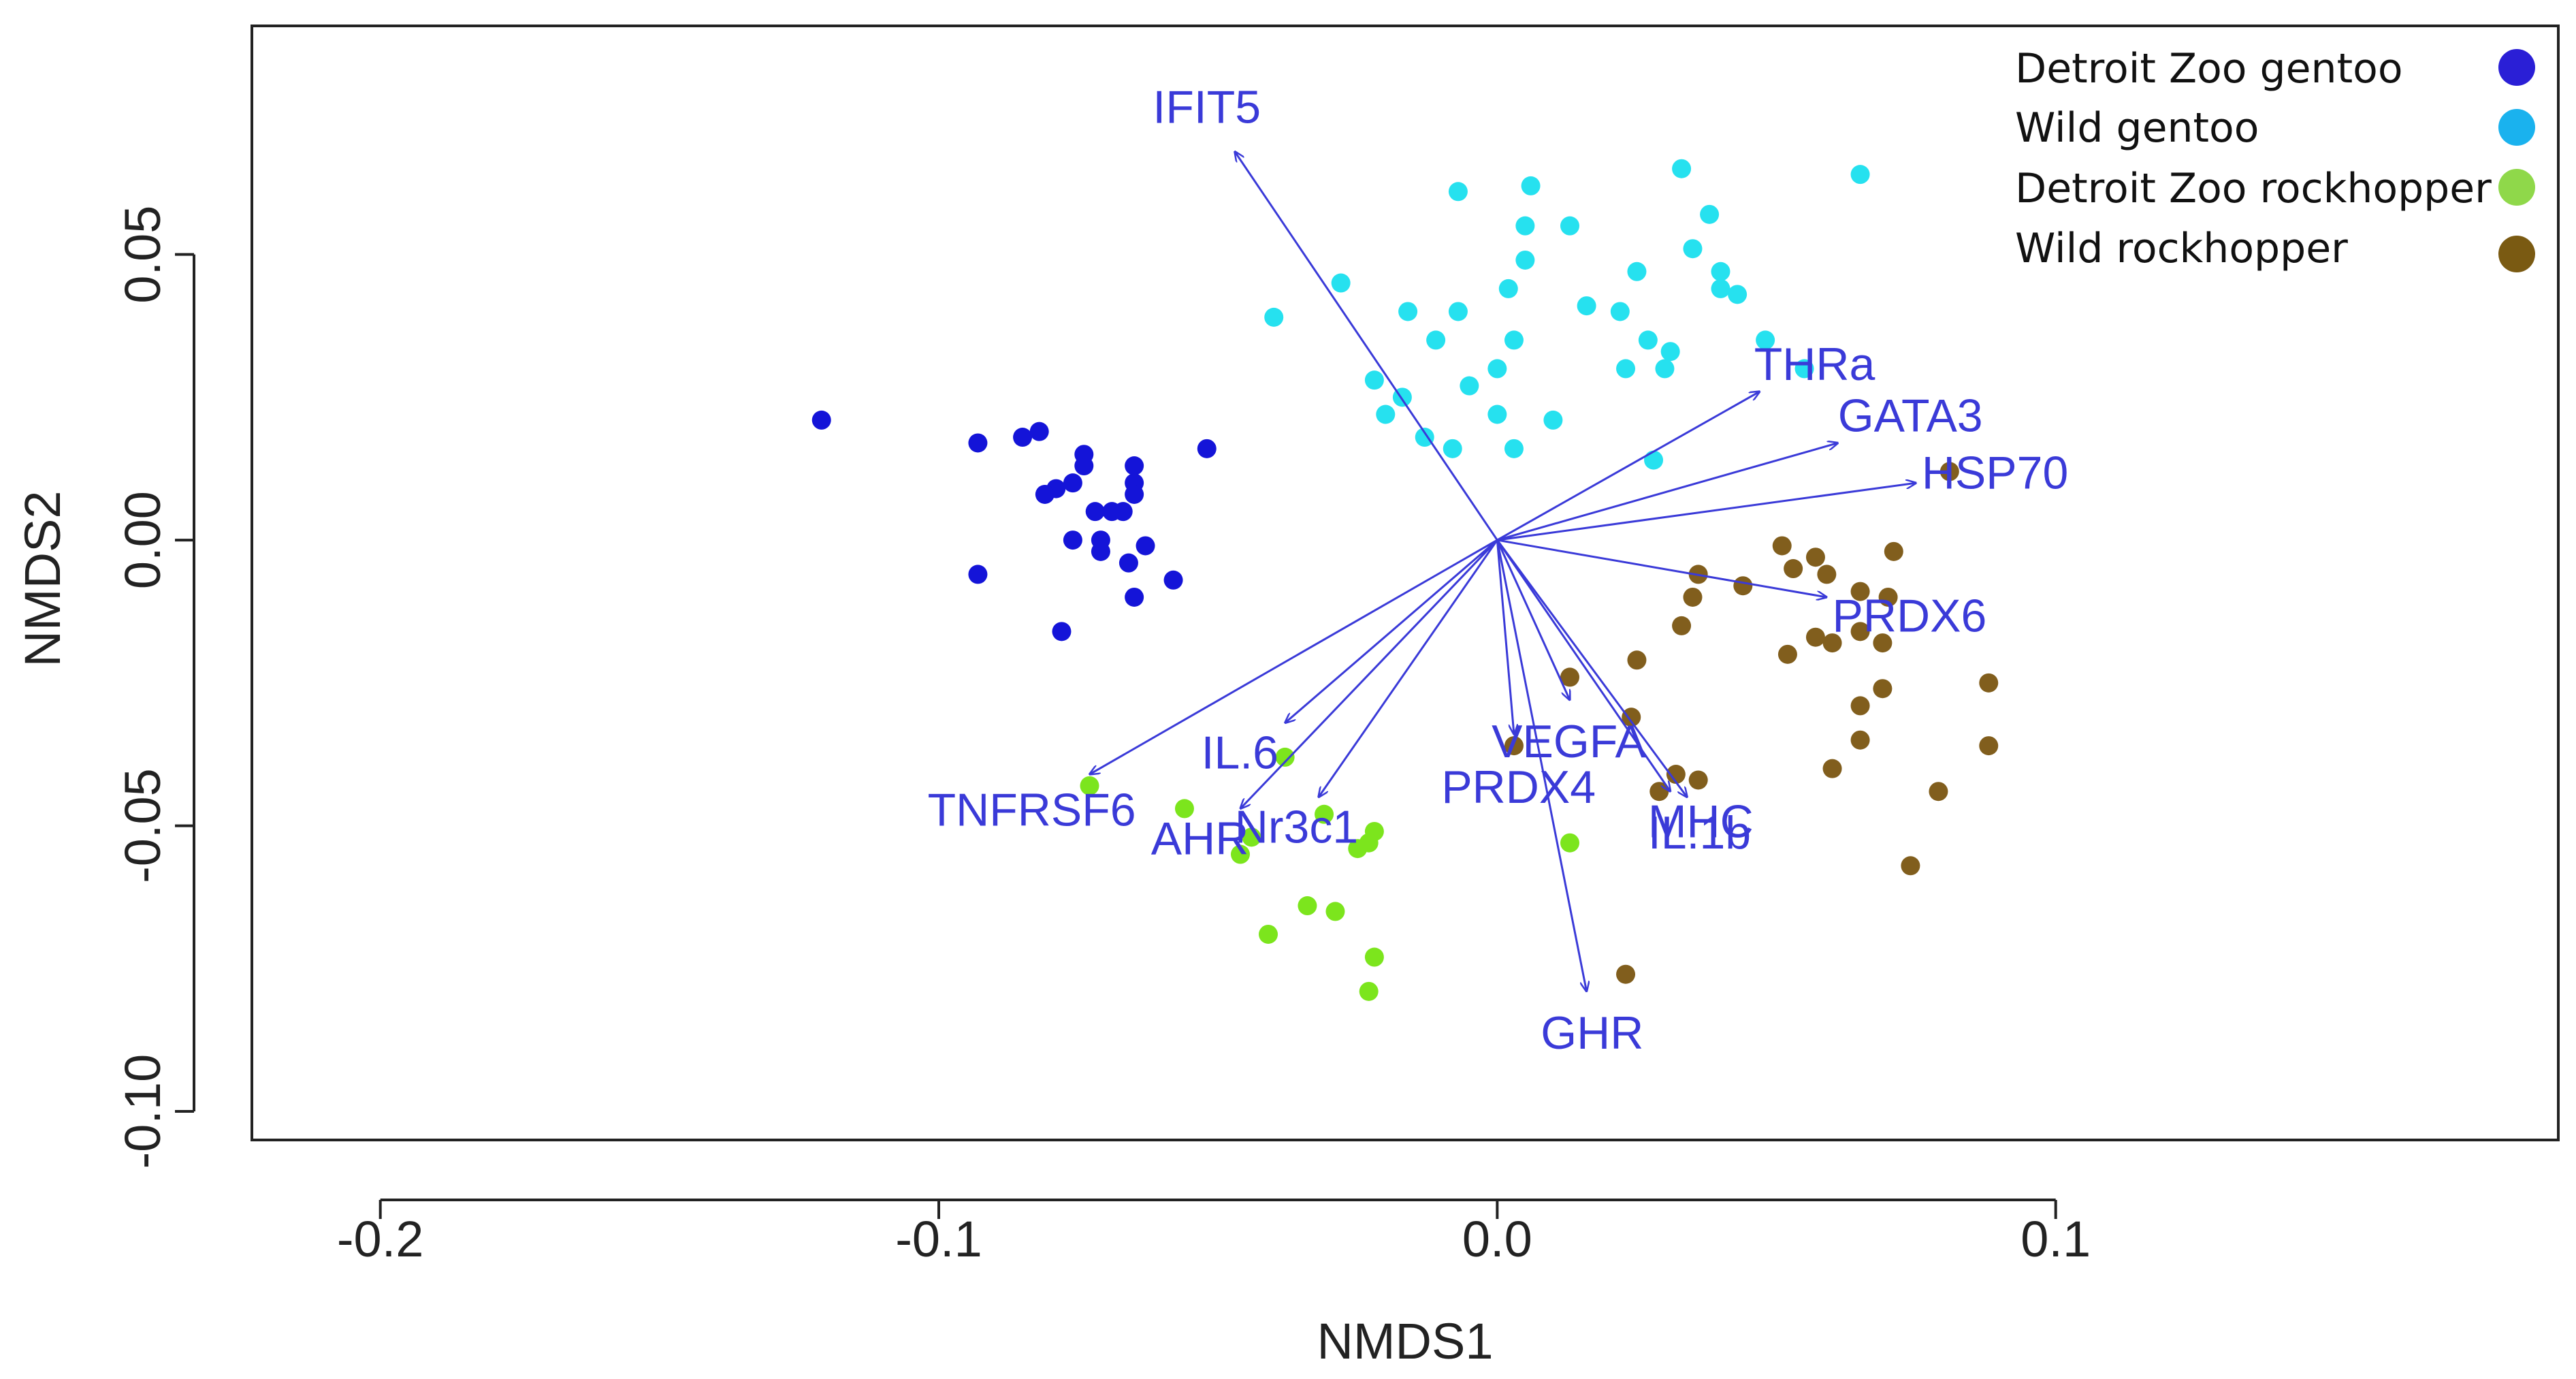  Describe the element at coordinates (1519, 787) in the screenshot. I see `vector-label-prdx4: PRDX4` at that location.